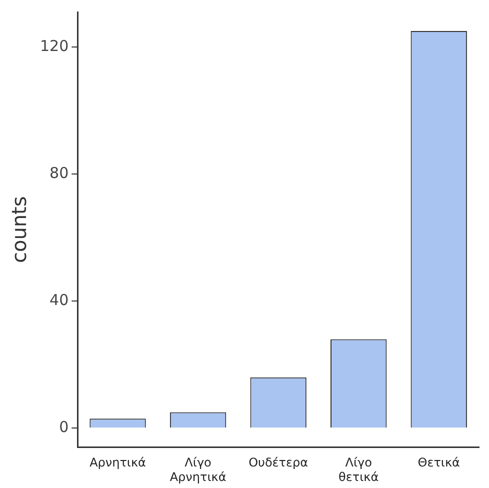 The image size is (489, 488). What do you see at coordinates (439, 463) in the screenshot?
I see `x-tick-label: Θετικά` at bounding box center [439, 463].